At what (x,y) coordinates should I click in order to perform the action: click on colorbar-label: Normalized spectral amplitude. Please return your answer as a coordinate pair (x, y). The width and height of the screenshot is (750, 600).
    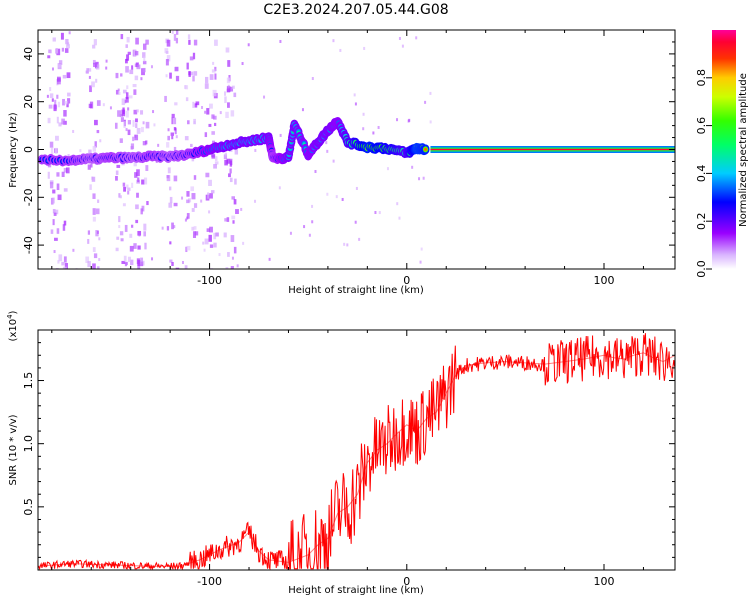
    Looking at the image, I should click on (743, 150).